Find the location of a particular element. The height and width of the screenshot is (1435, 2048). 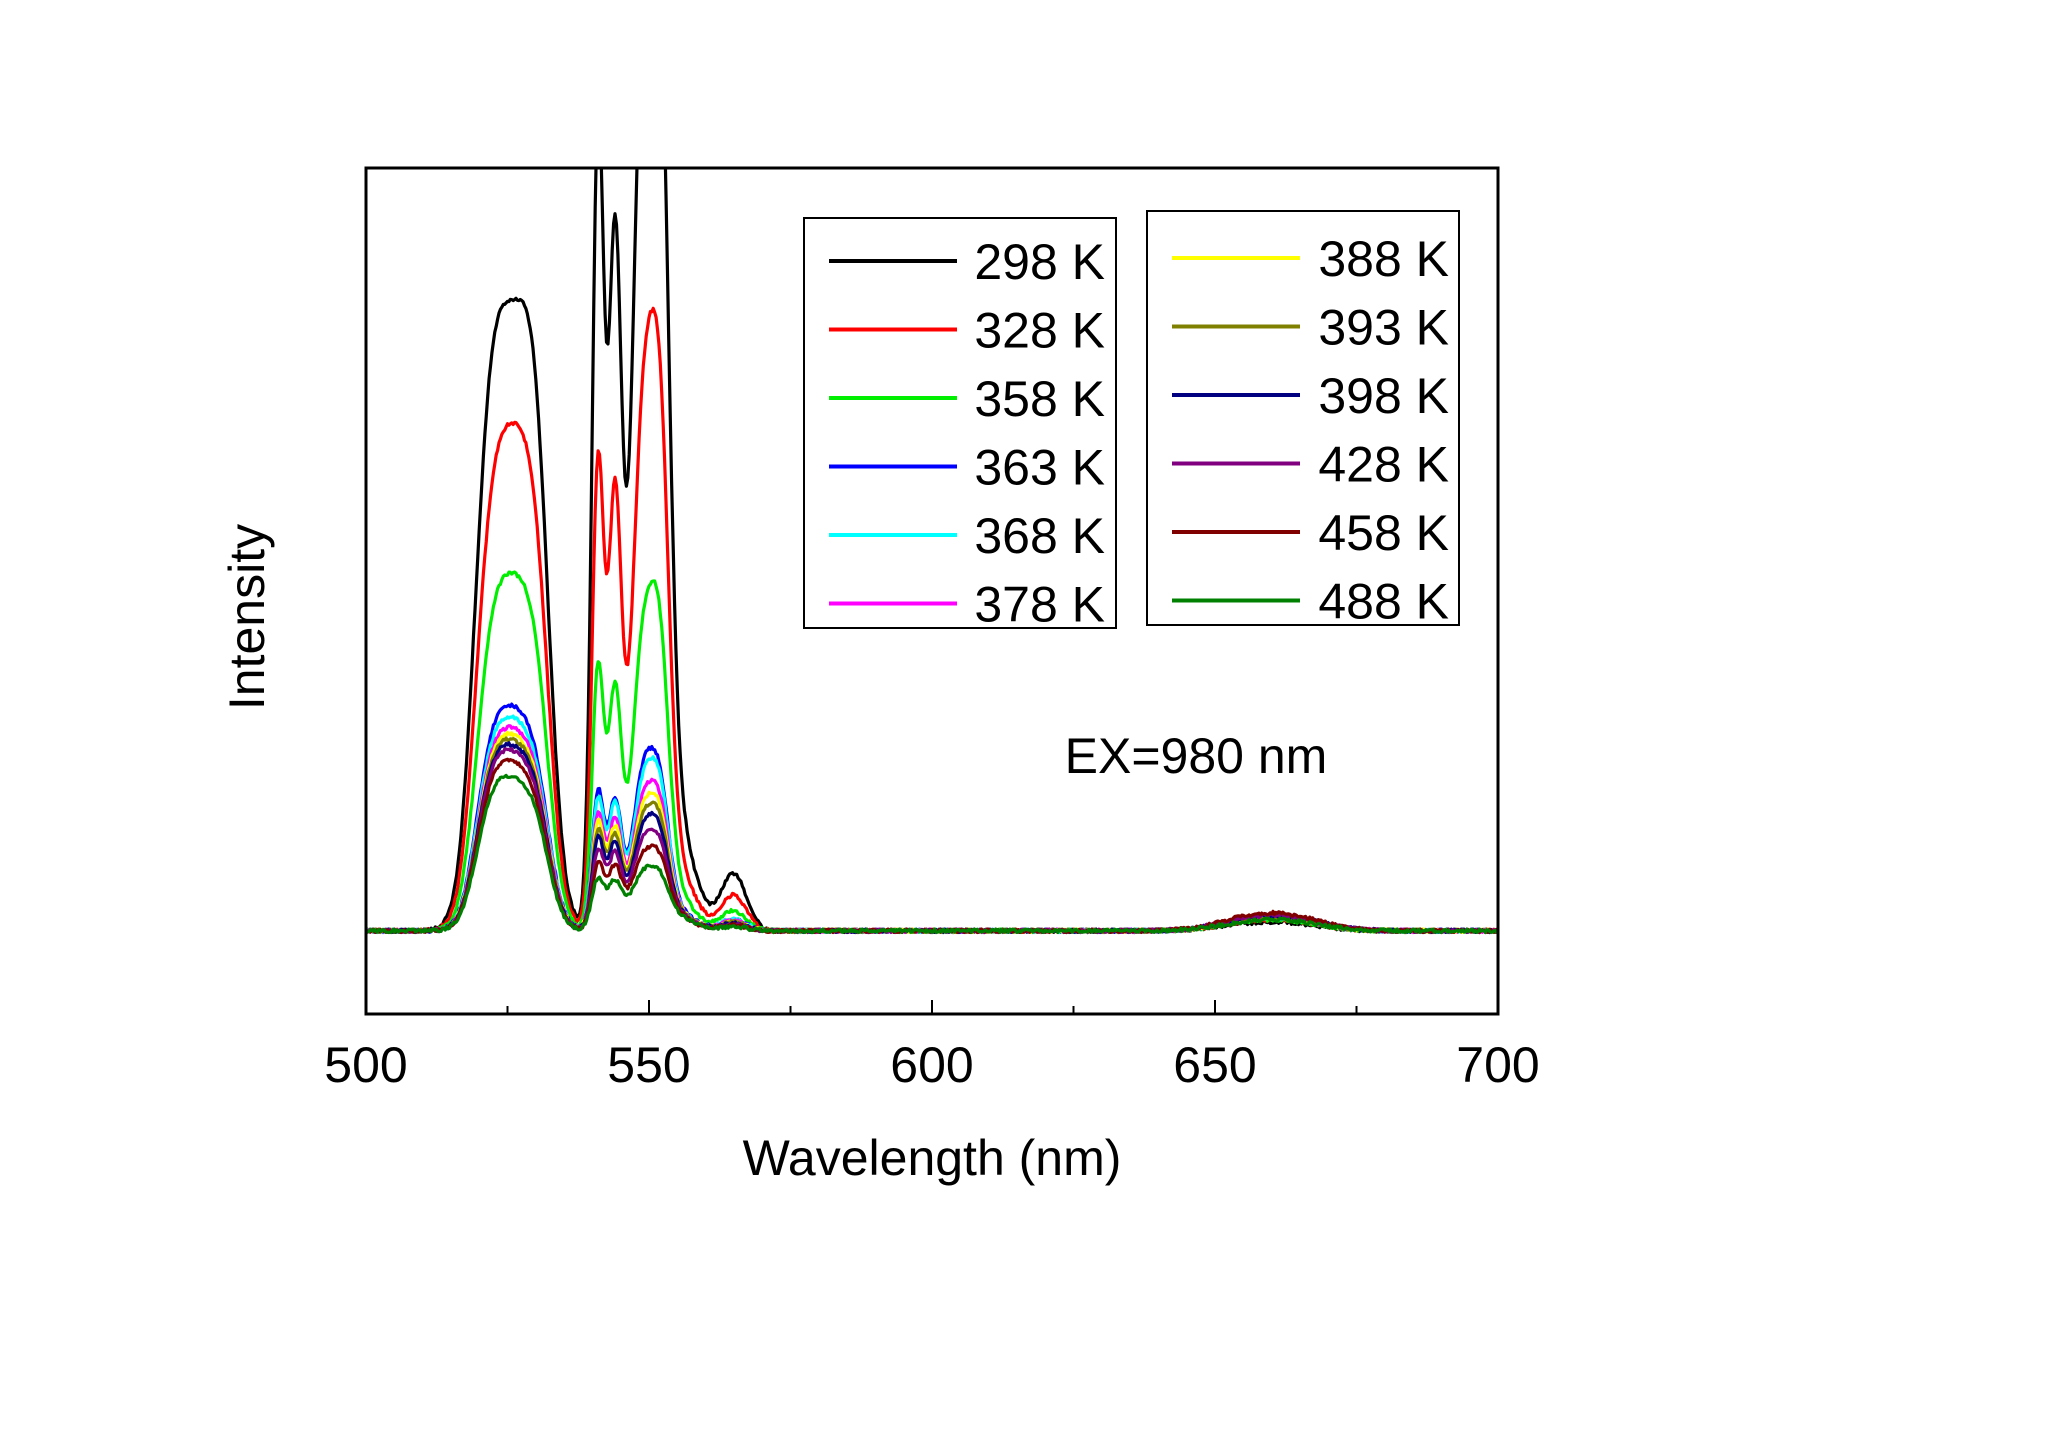

legend-label: 328 K is located at coordinates (1039, 331).